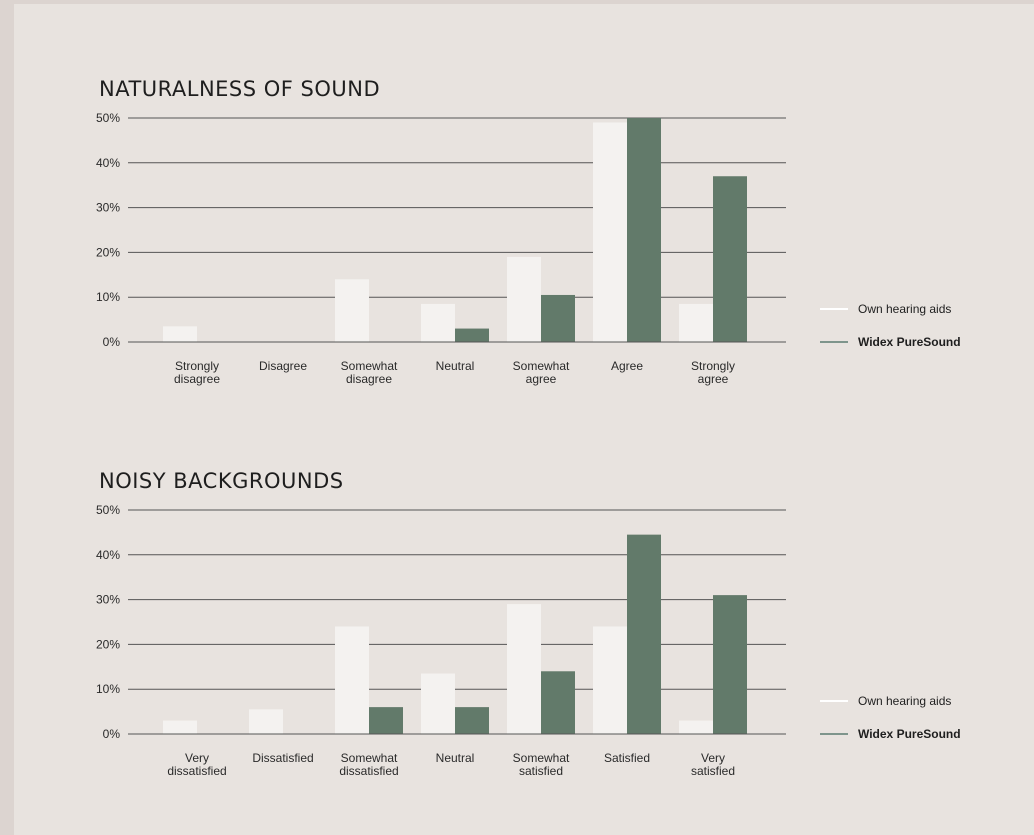  Describe the element at coordinates (221, 481) in the screenshot. I see `chart-title: NOISY BACKGROUNDS` at that location.